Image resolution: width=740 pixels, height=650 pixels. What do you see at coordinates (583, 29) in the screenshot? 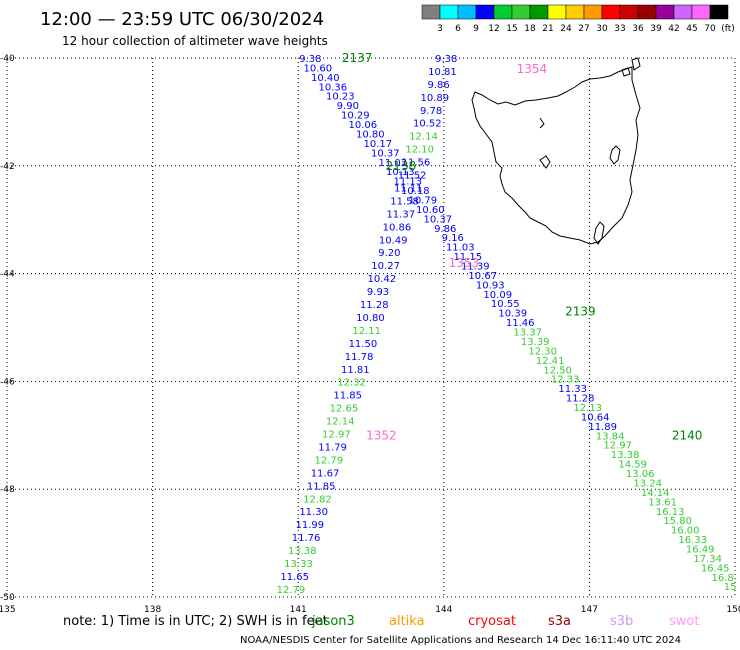
I see `legend-label: 27` at bounding box center [583, 29].